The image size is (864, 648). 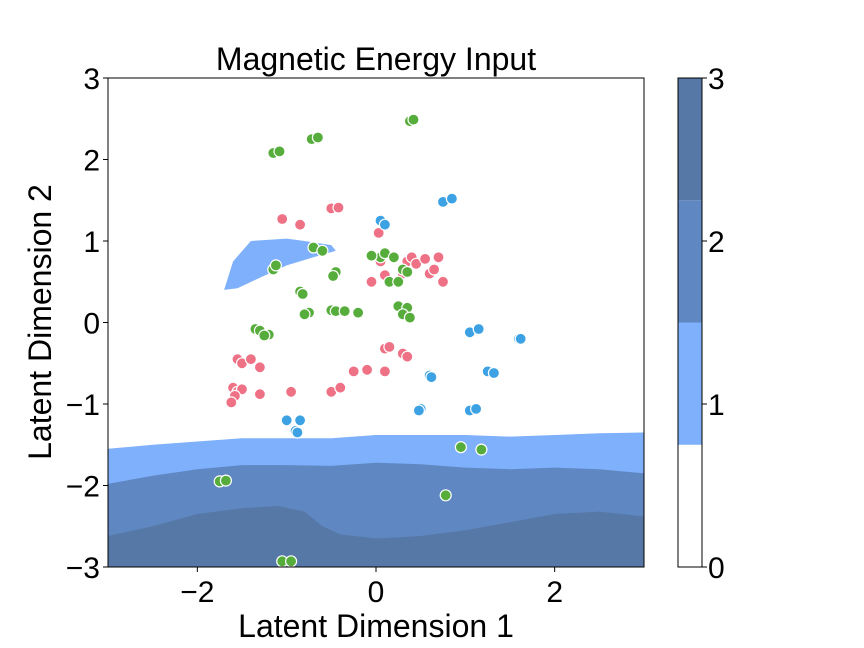 What do you see at coordinates (83, 568) in the screenshot?
I see `y-tick-label: −3` at bounding box center [83, 568].